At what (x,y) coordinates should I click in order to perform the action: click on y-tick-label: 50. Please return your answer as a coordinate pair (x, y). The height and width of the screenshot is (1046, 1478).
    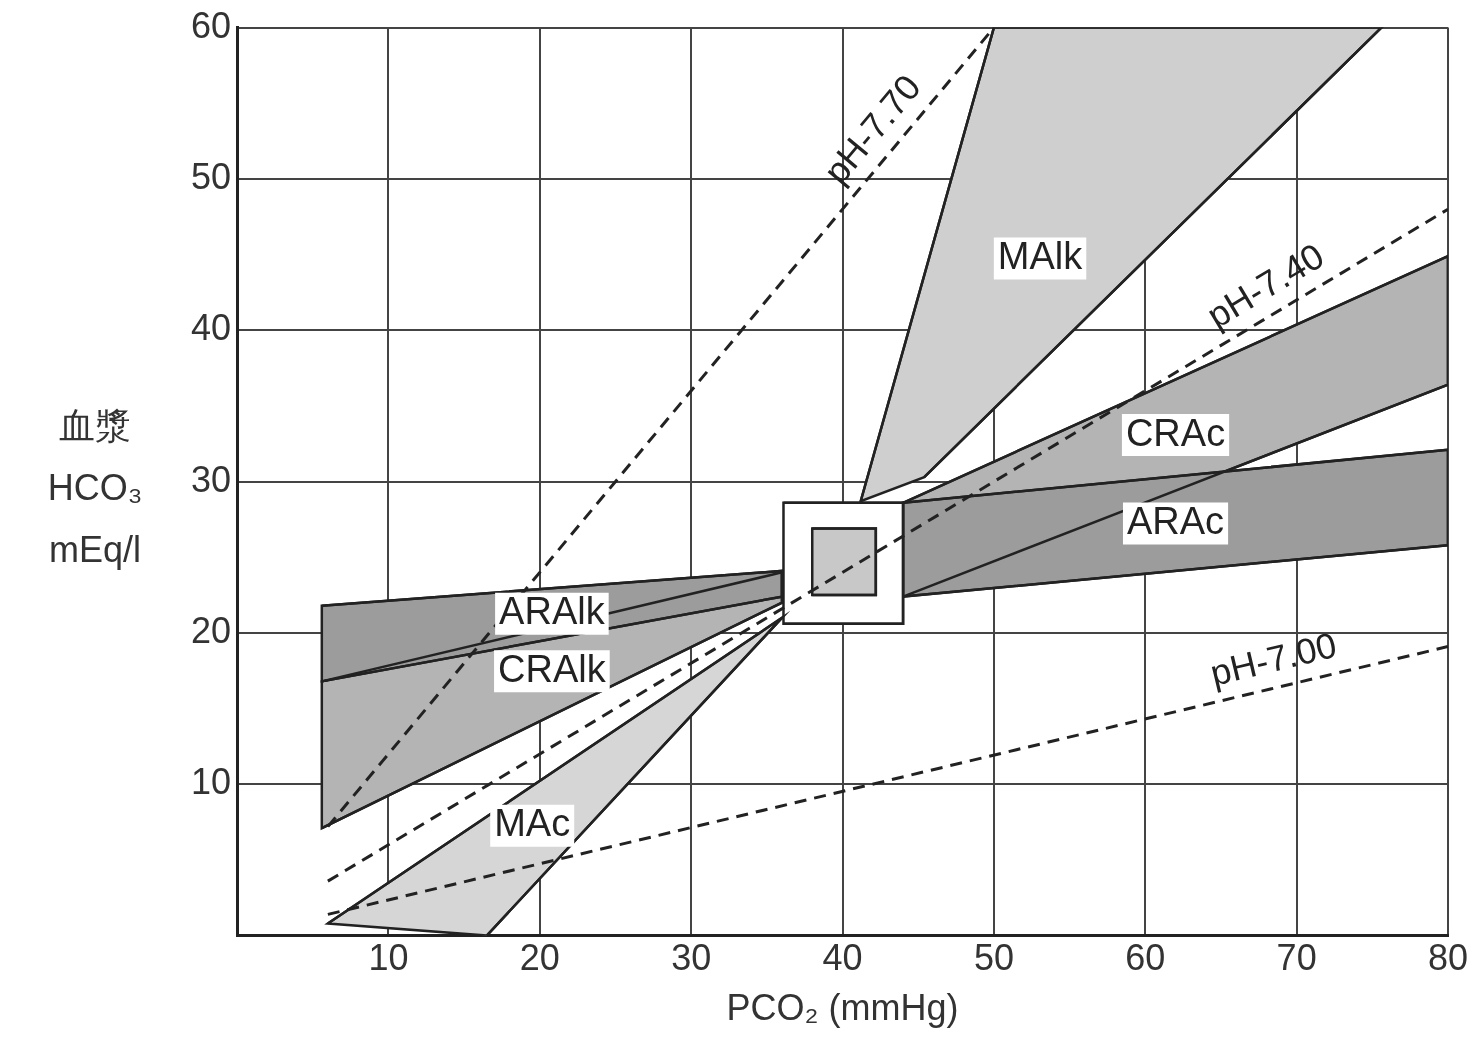
    Looking at the image, I should click on (211, 176).